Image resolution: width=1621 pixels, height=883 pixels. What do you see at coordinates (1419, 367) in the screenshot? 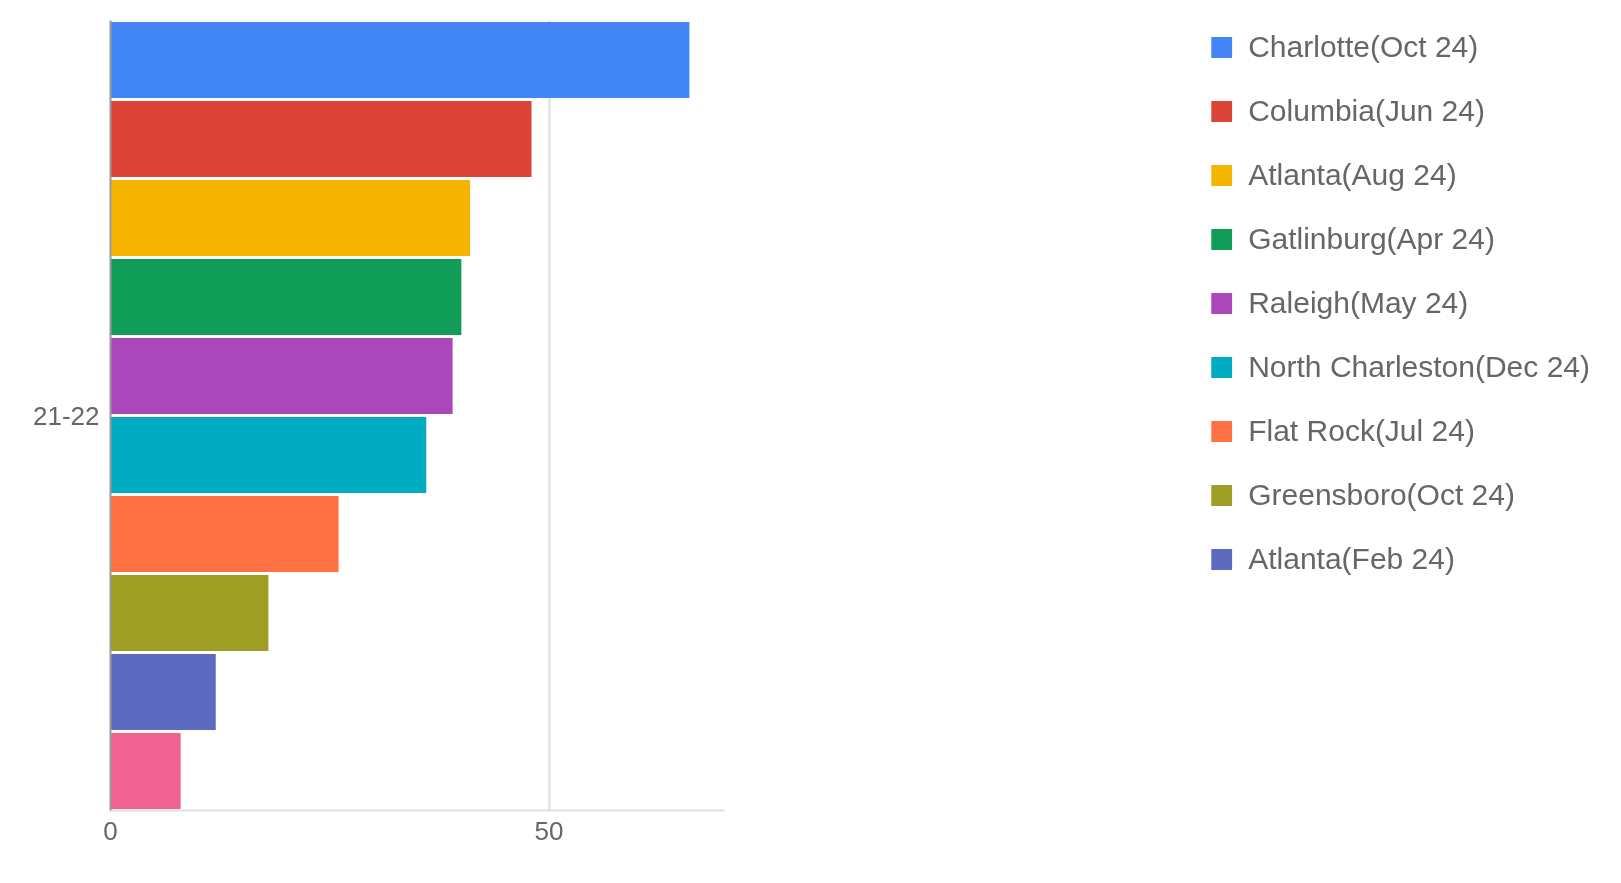
I see `legend-label: North Charleston(Dec 24)` at bounding box center [1419, 367].